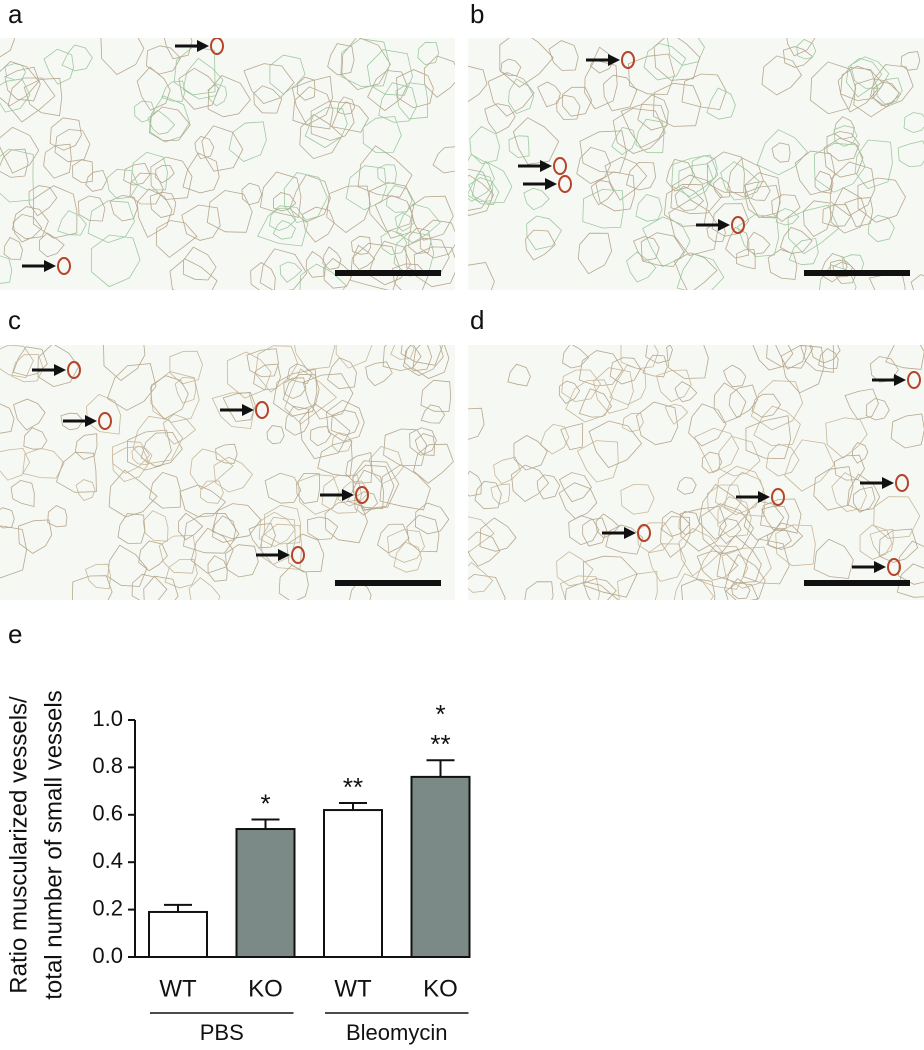 This screenshot has width=924, height=1050. Describe the element at coordinates (477, 14) in the screenshot. I see `panel-label: b` at that location.